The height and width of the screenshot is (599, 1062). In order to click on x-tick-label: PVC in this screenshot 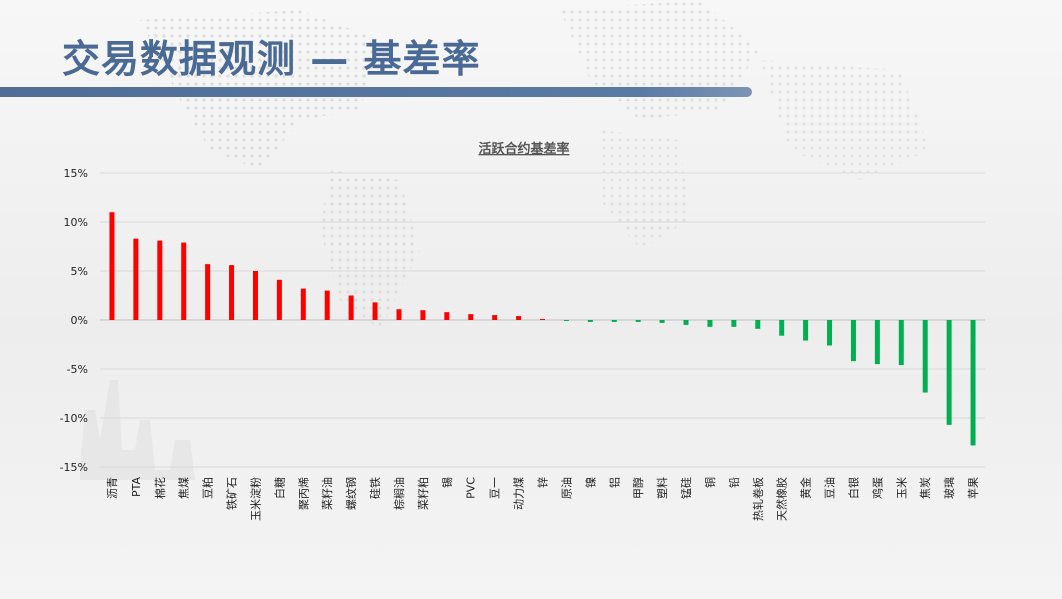, I will do `click(471, 488)`.